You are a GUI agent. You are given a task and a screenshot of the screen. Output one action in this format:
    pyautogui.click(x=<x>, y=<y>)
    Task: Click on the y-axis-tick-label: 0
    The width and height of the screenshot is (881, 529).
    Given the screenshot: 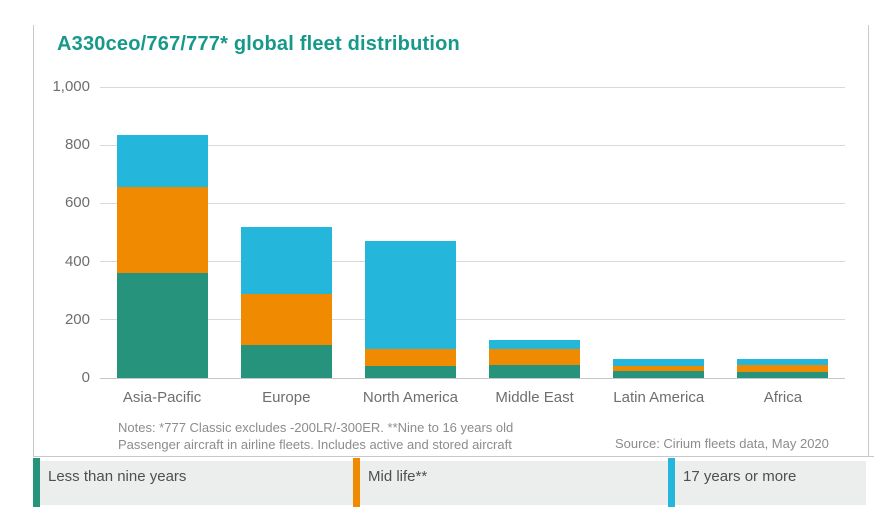 What is the action you would take?
    pyautogui.click(x=85, y=377)
    